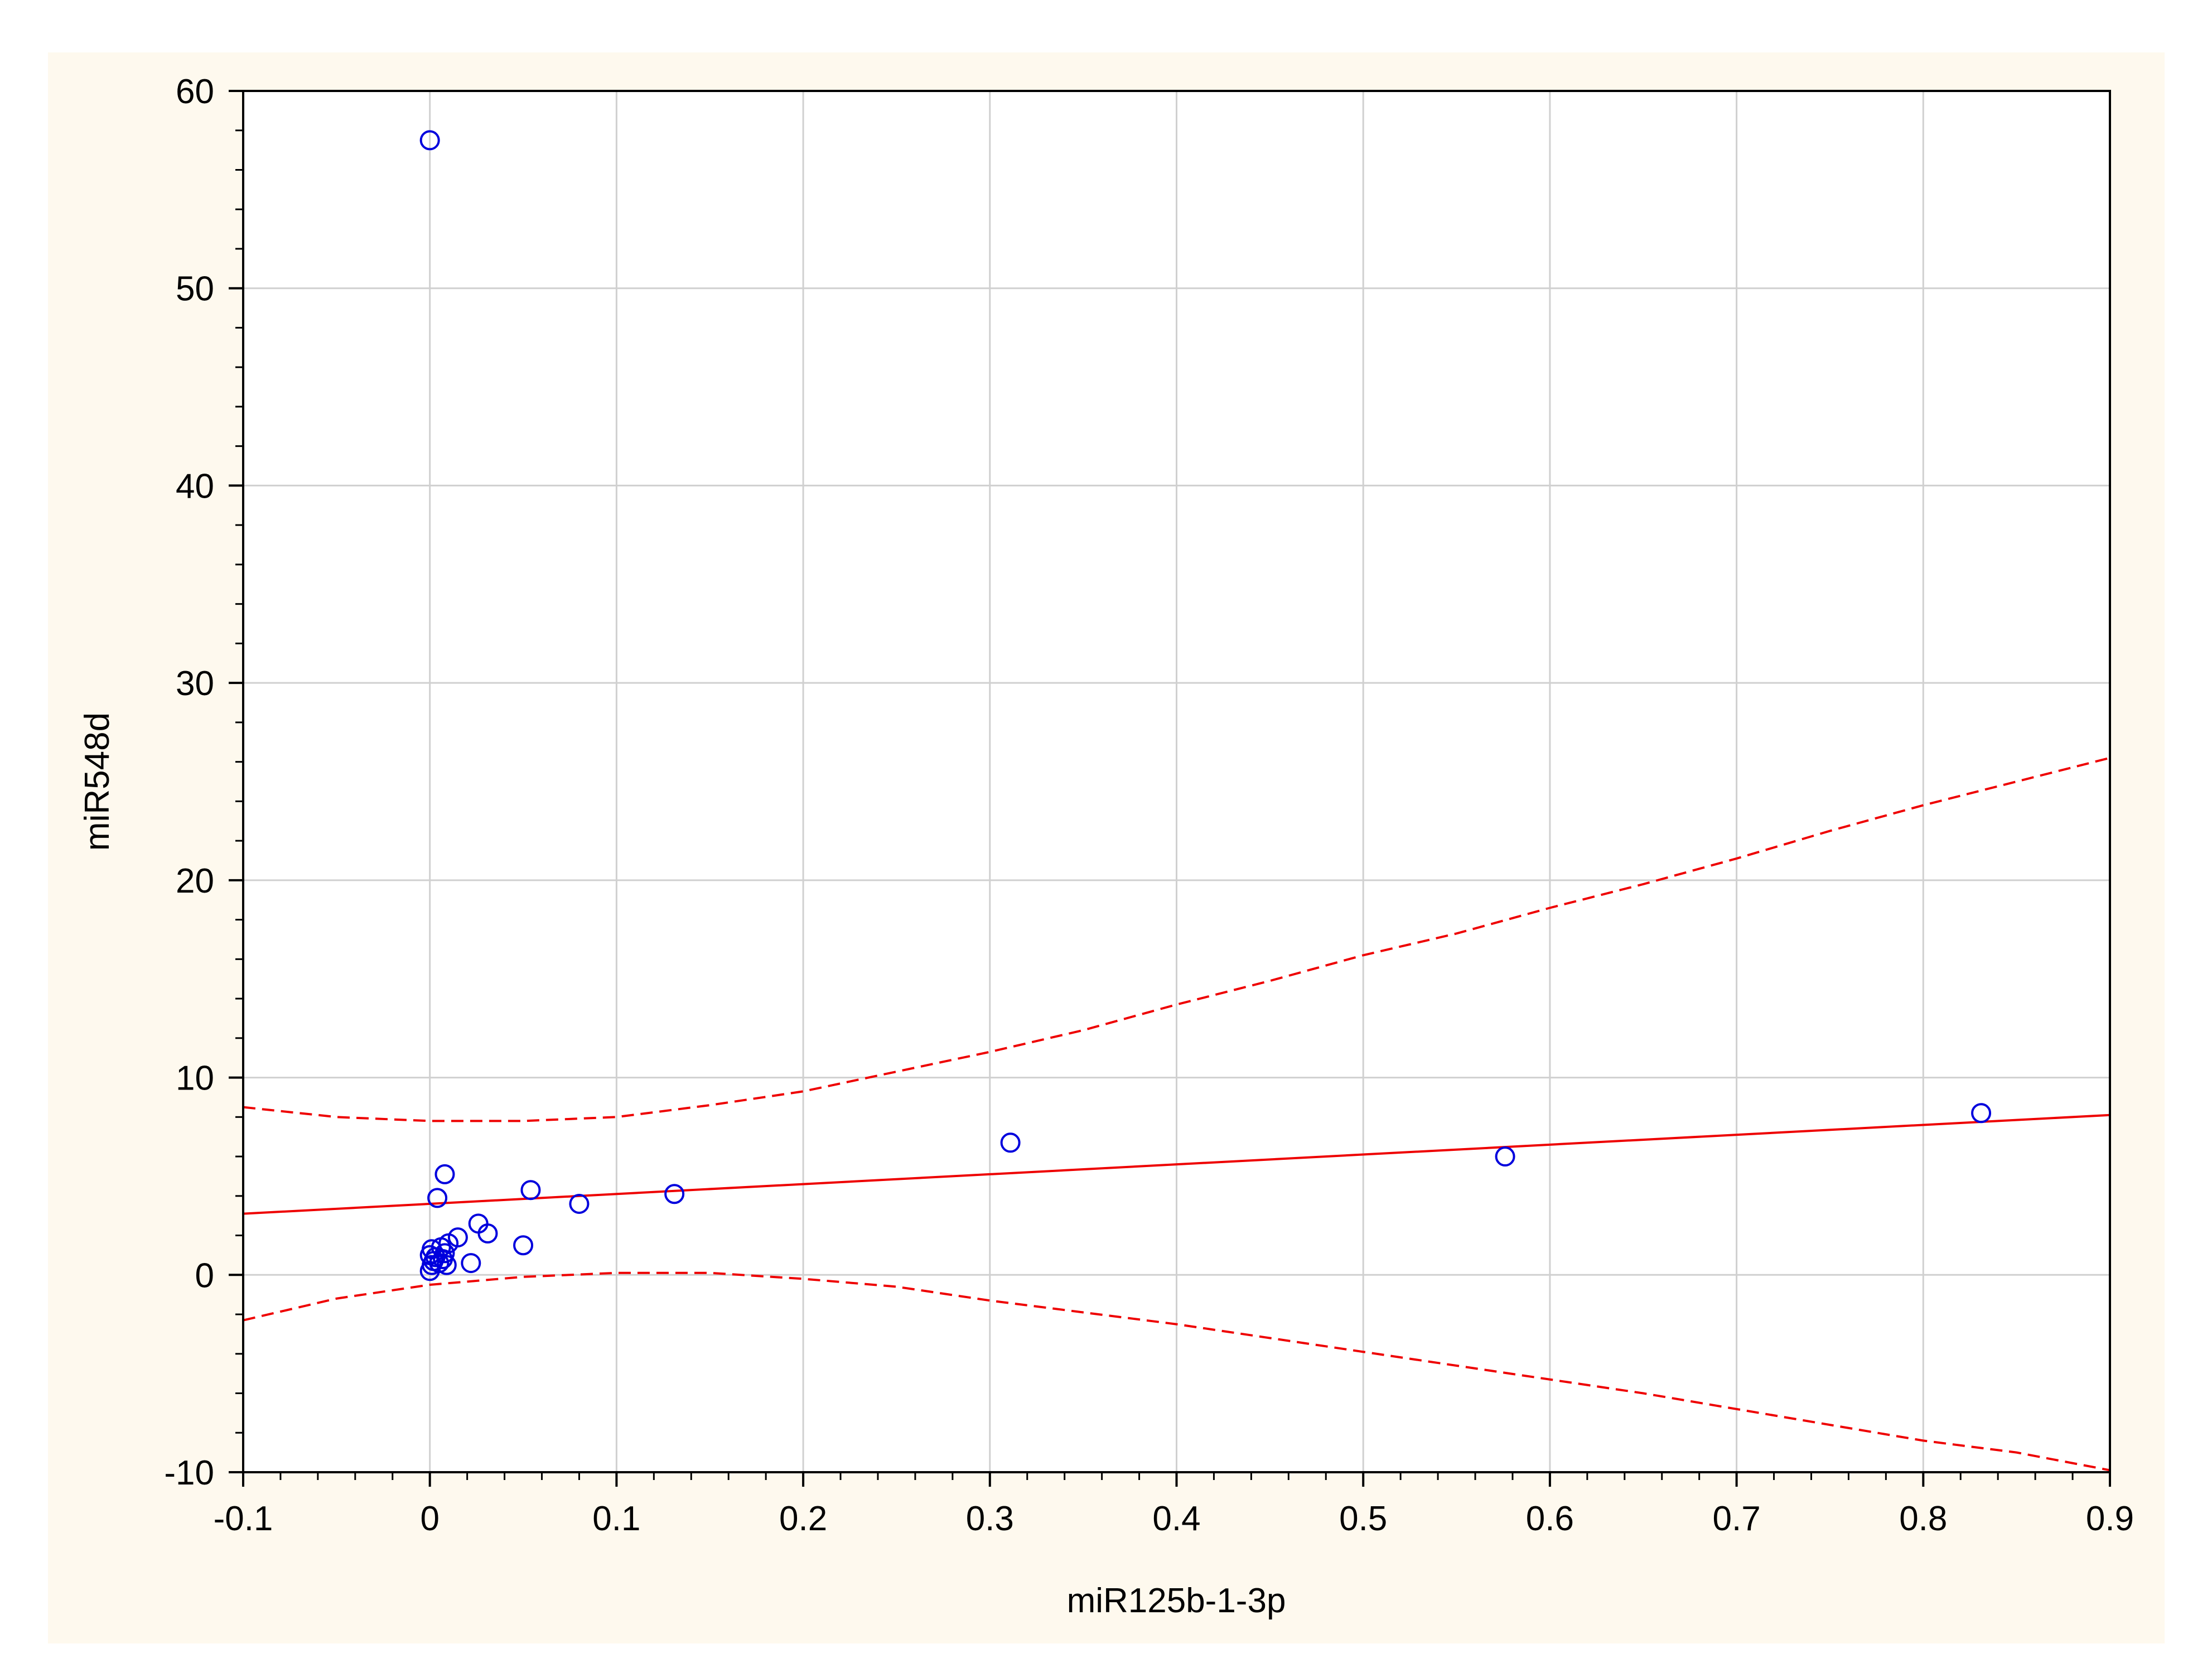  Describe the element at coordinates (429, 1519) in the screenshot. I see `x-tick-label: 0` at that location.